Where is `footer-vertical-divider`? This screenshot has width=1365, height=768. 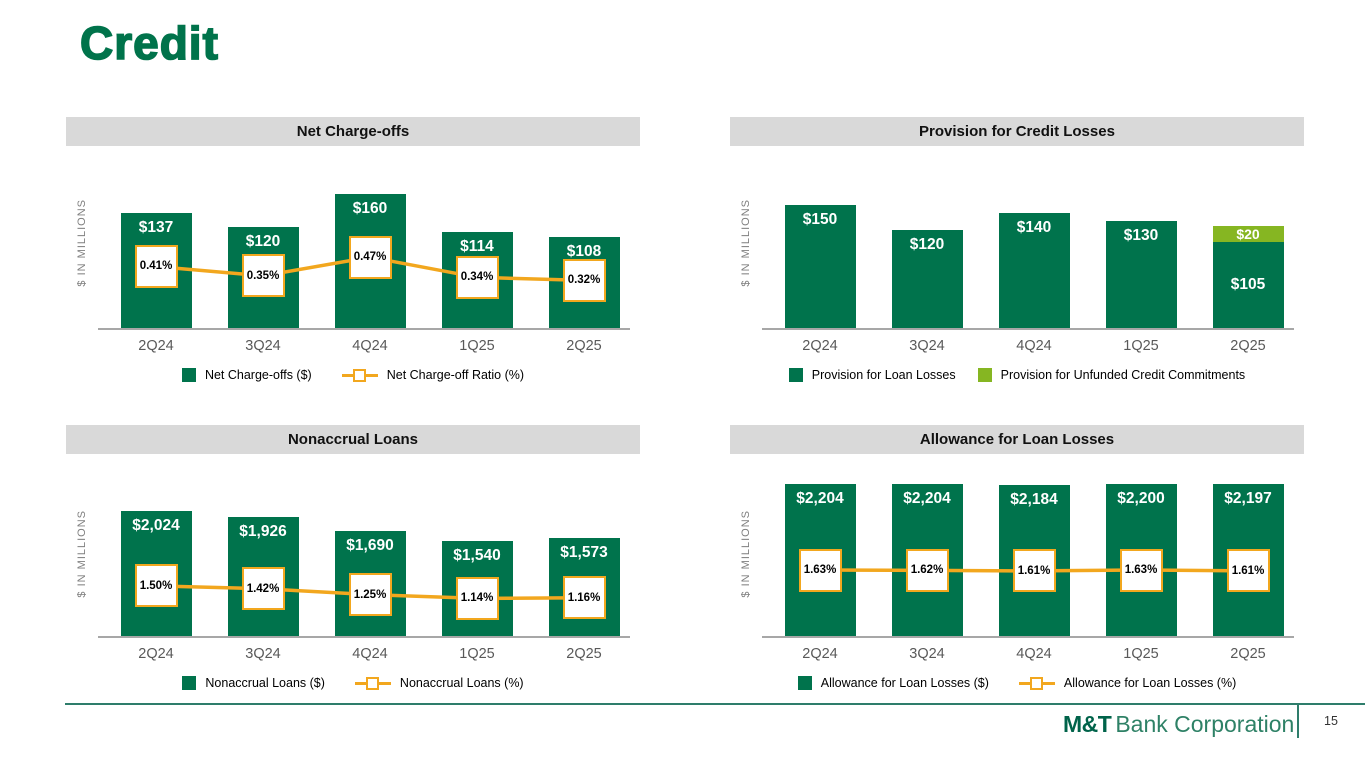
footer-vertical-divider is located at coordinates (1298, 720).